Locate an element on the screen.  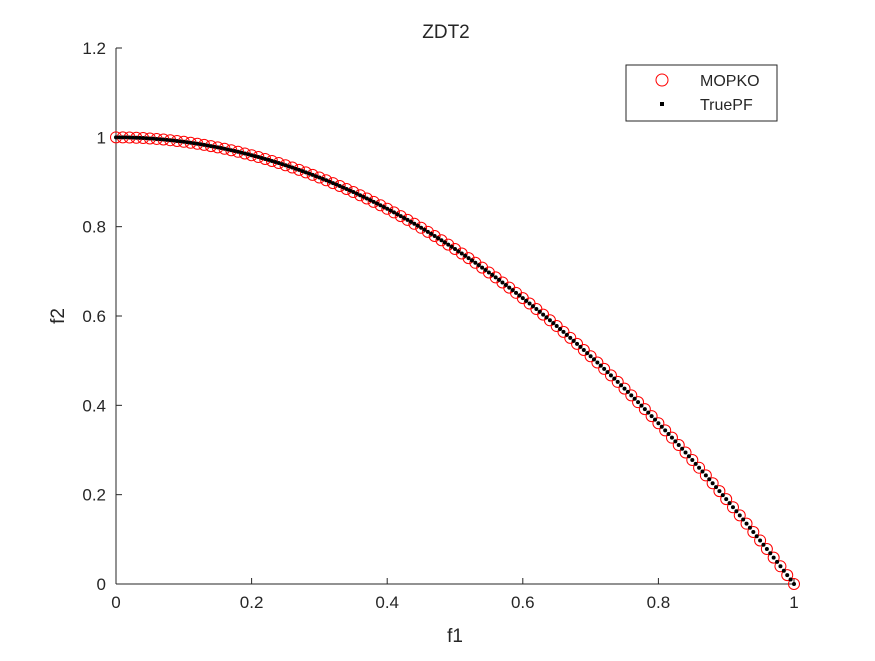
legend: MOPKO TruePF is located at coordinates (701, 93).